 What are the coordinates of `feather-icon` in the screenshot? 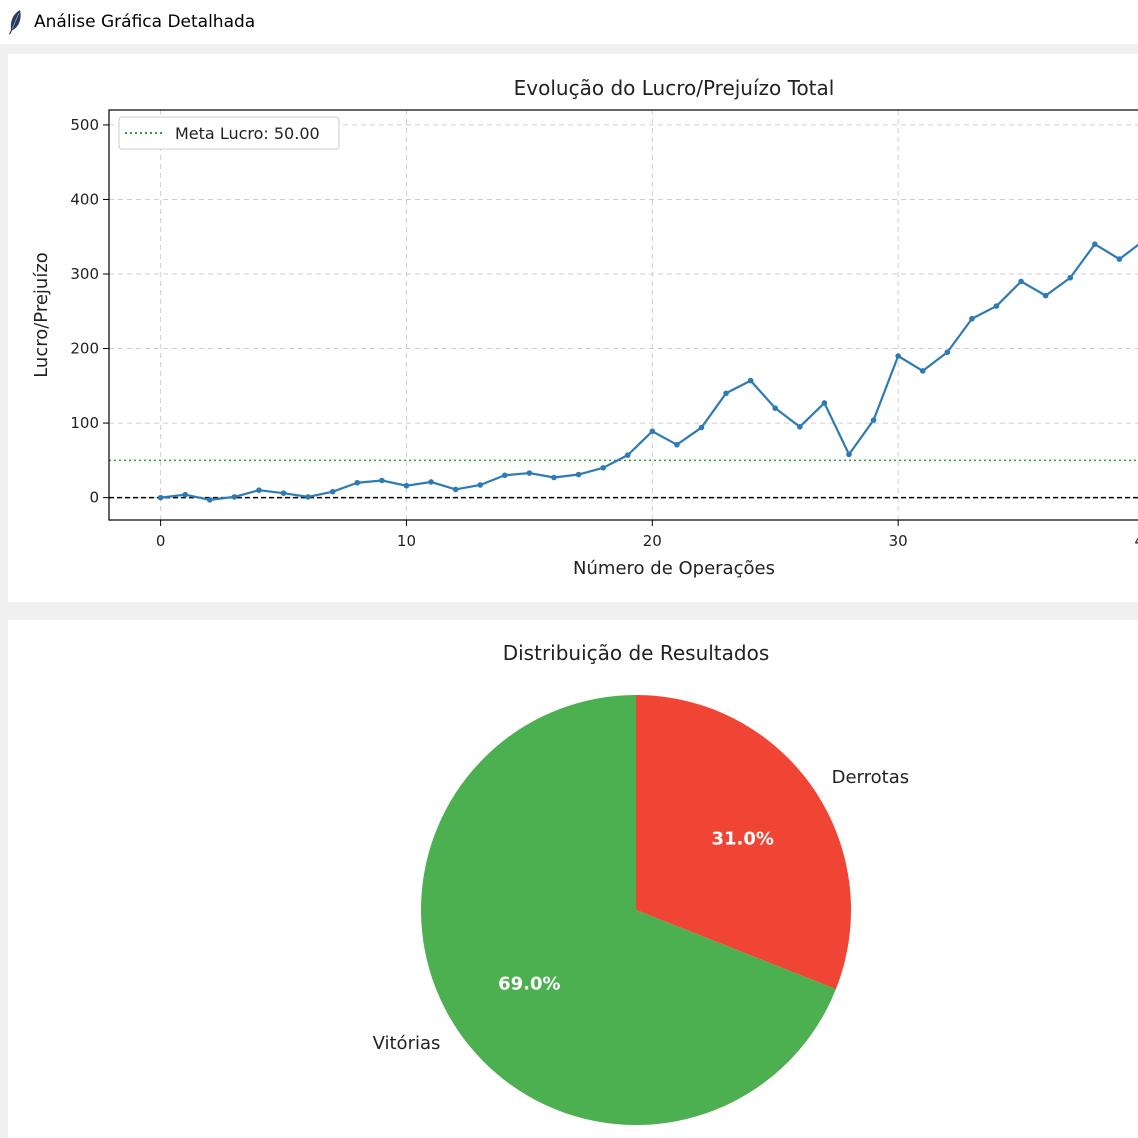 It's located at (15, 22).